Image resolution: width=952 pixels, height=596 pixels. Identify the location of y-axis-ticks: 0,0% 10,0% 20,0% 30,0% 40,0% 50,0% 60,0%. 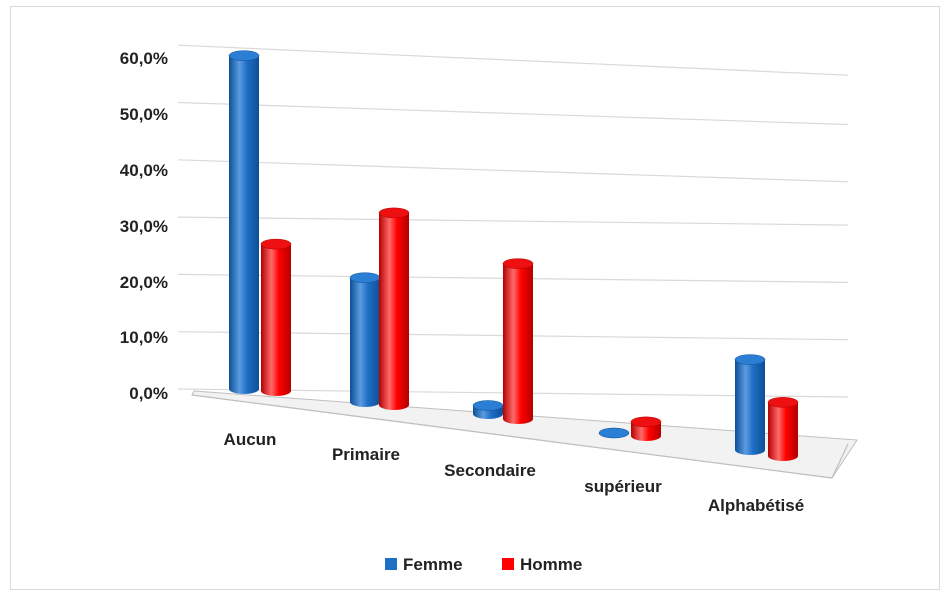
(144, 226).